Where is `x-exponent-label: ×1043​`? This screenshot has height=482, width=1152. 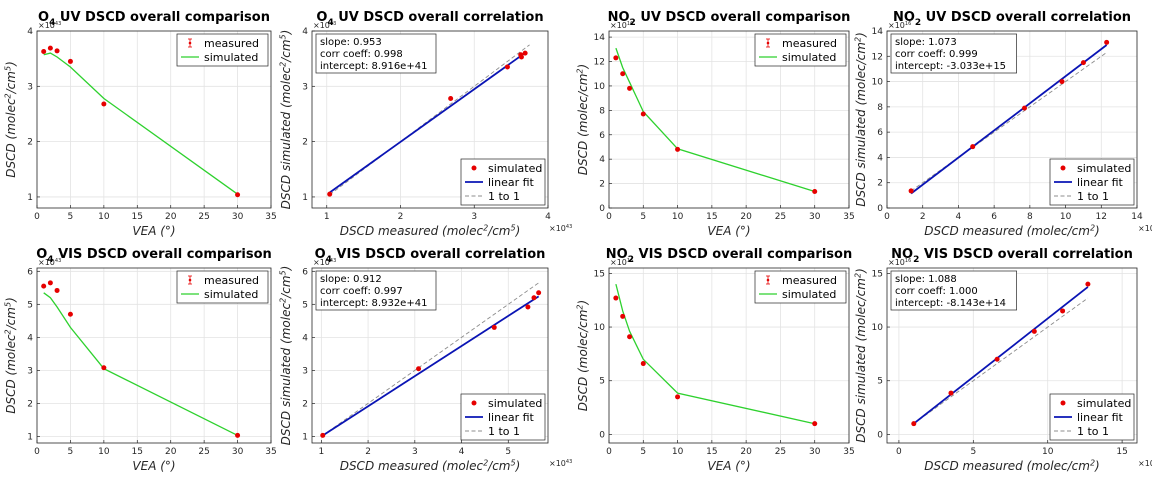 x-exponent-label: ×1043​ is located at coordinates (560, 463).